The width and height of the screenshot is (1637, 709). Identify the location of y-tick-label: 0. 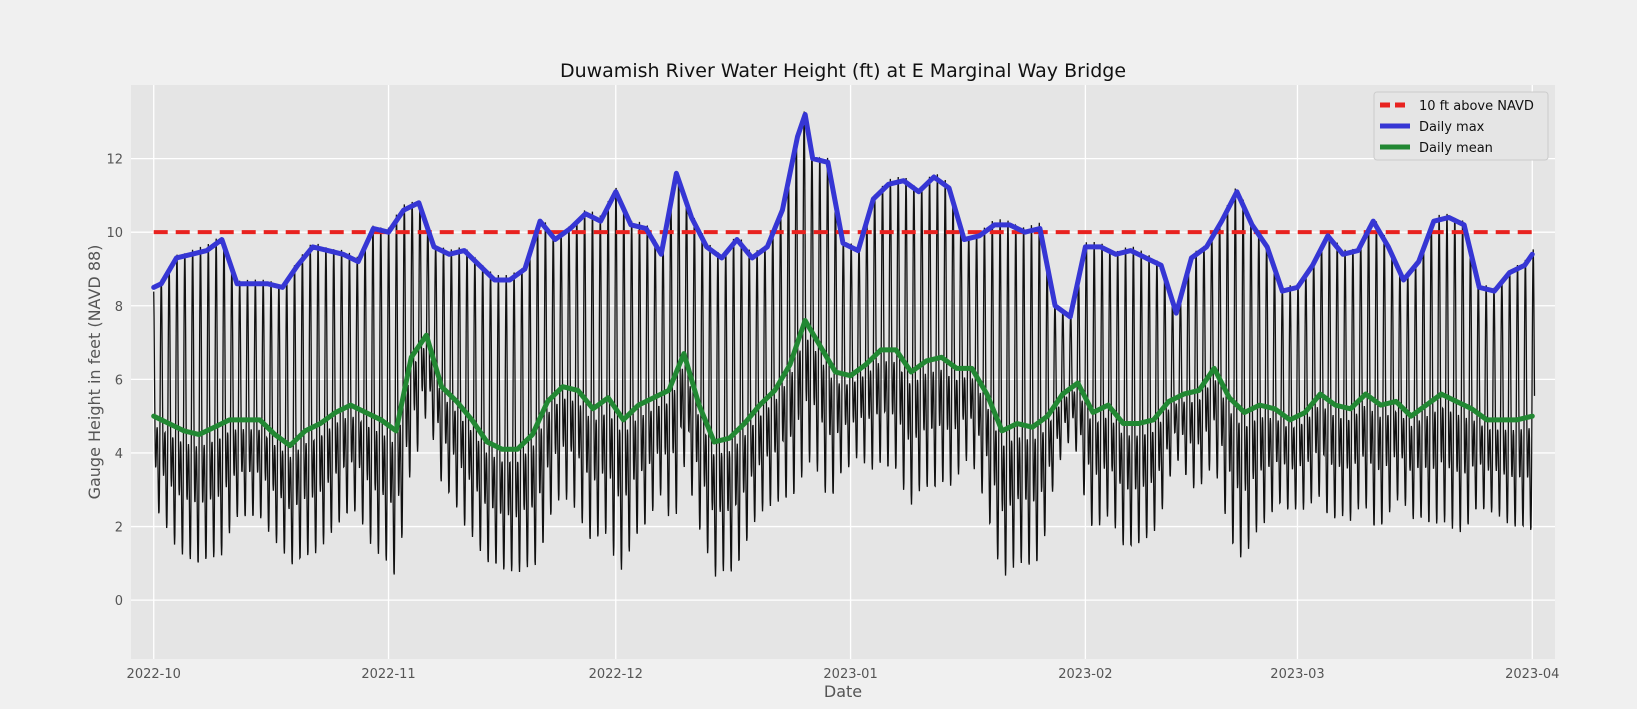
(119, 601).